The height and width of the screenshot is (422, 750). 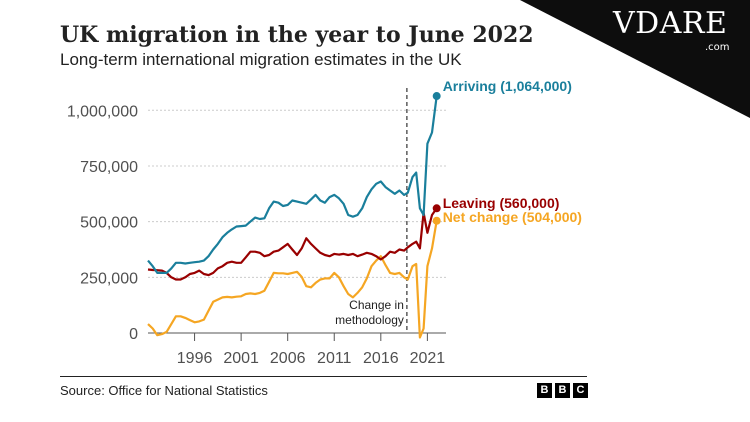 What do you see at coordinates (369, 320) in the screenshot?
I see `annotation-line-2: methodology` at bounding box center [369, 320].